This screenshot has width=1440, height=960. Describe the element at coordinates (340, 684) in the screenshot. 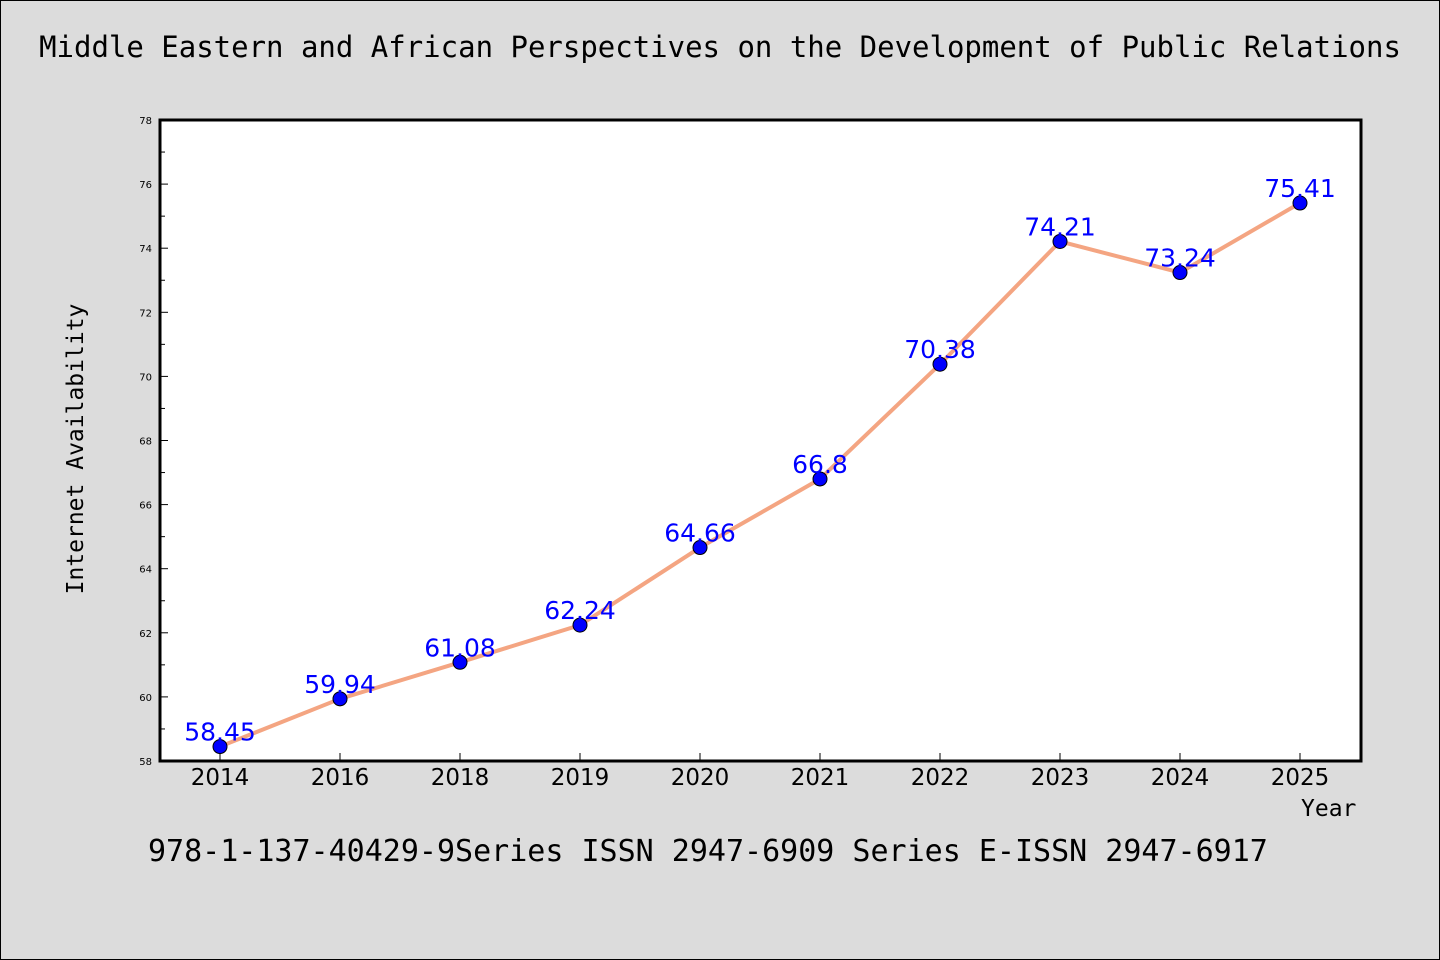

I see `data-label: 59.94` at that location.